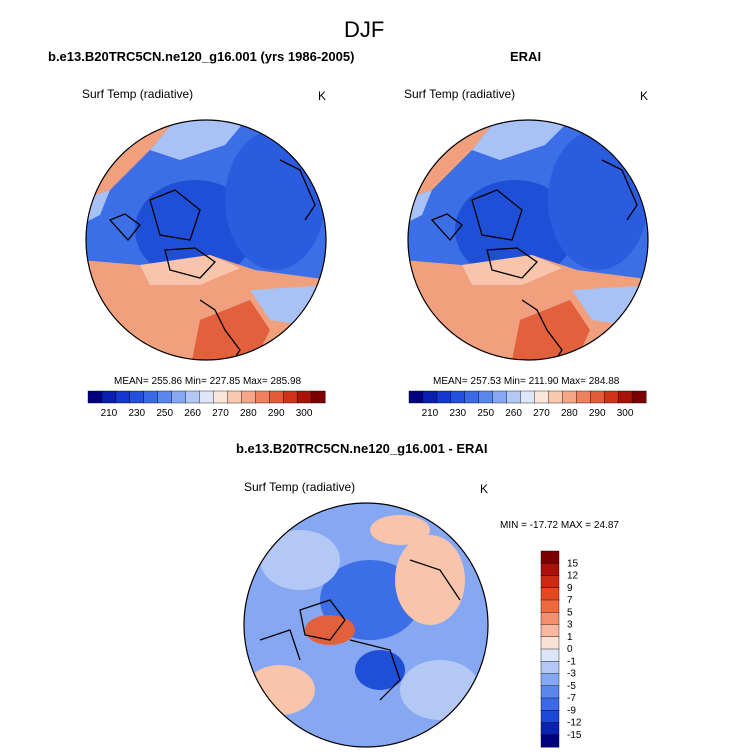 The height and width of the screenshot is (756, 733). I want to click on panel-2-colorbar-tick-label: 210, so click(430, 413).